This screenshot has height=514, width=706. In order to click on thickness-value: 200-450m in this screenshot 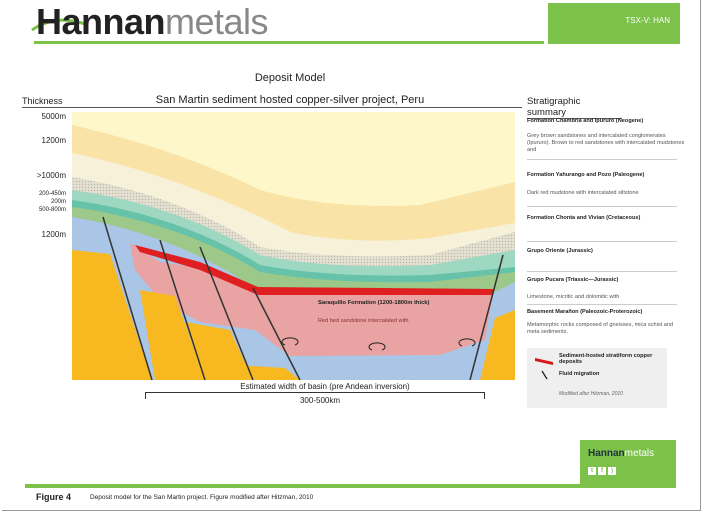, I will do `click(52, 194)`.